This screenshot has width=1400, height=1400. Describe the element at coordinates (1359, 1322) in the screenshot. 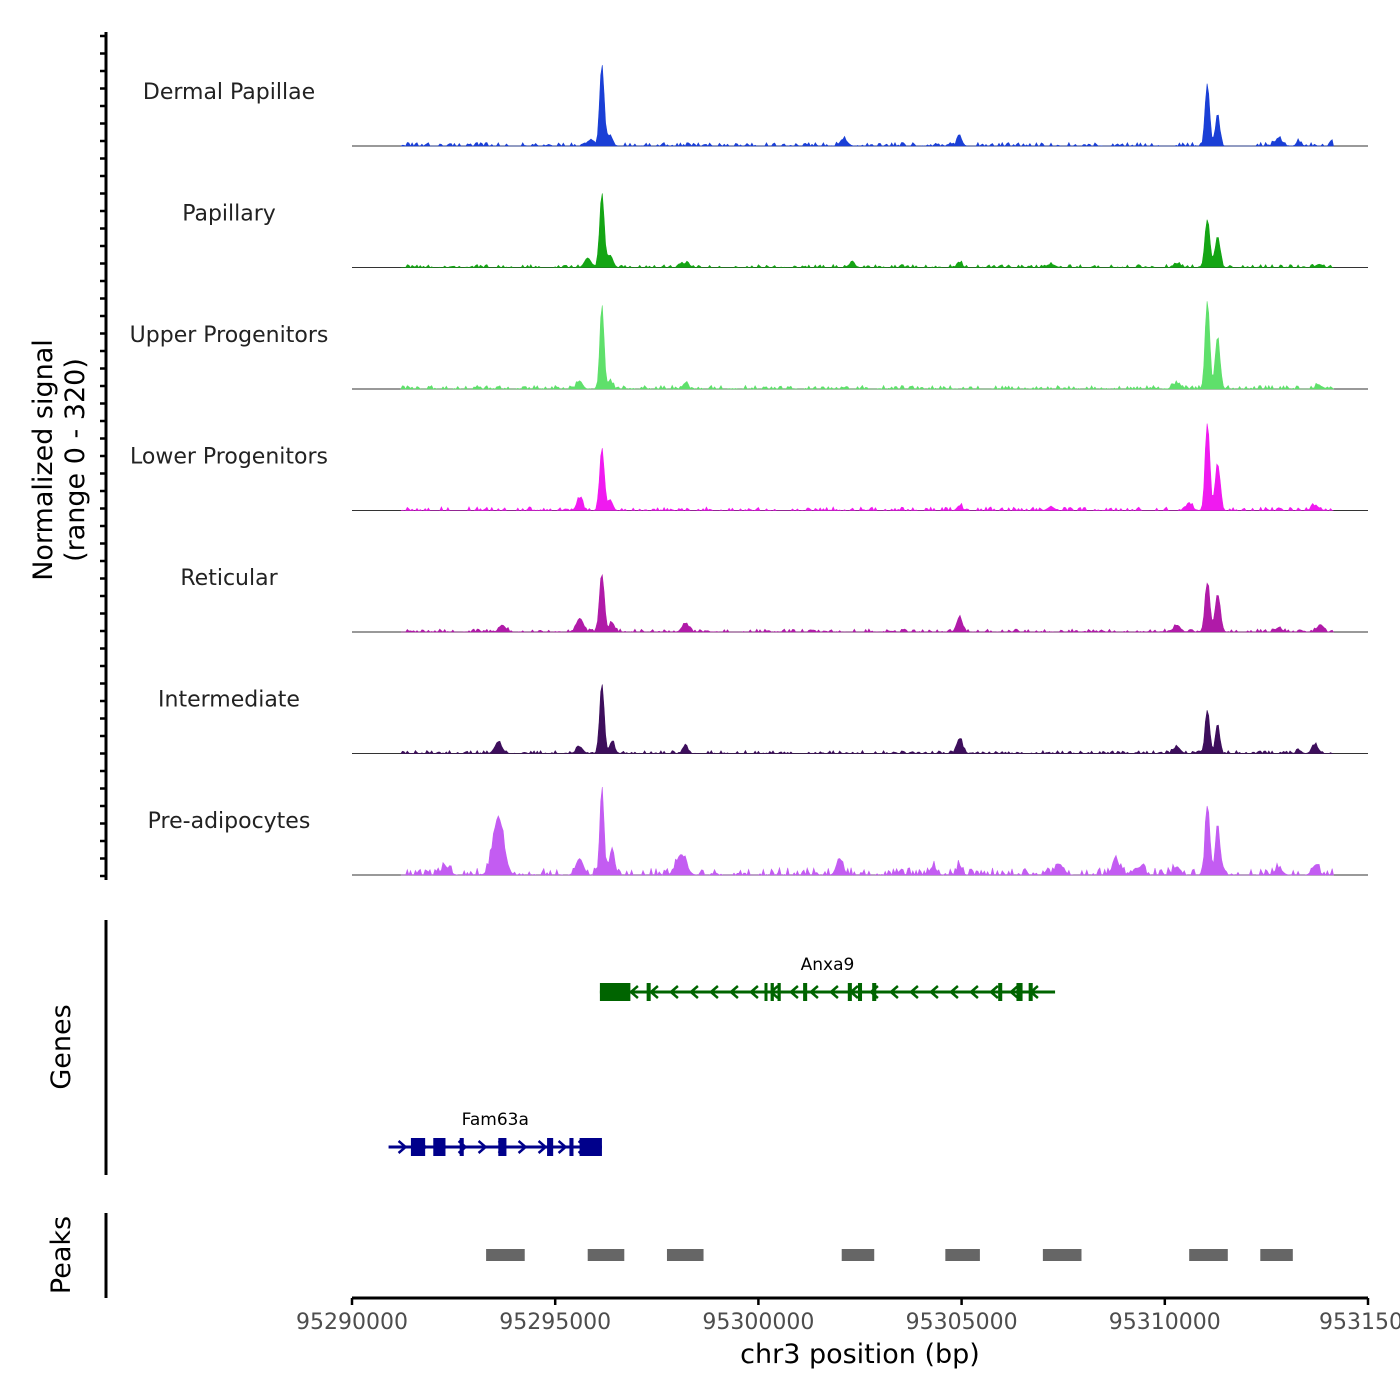

I see `x-tick-label: 9531500` at that location.